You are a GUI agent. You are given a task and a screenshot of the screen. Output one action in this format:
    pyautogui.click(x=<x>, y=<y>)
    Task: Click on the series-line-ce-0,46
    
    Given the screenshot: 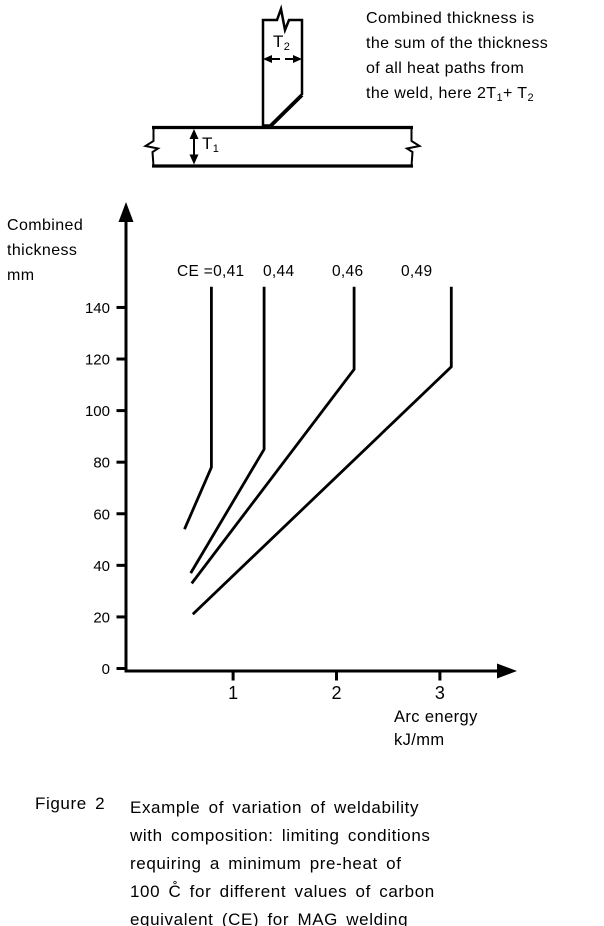 What is the action you would take?
    pyautogui.click(x=273, y=435)
    